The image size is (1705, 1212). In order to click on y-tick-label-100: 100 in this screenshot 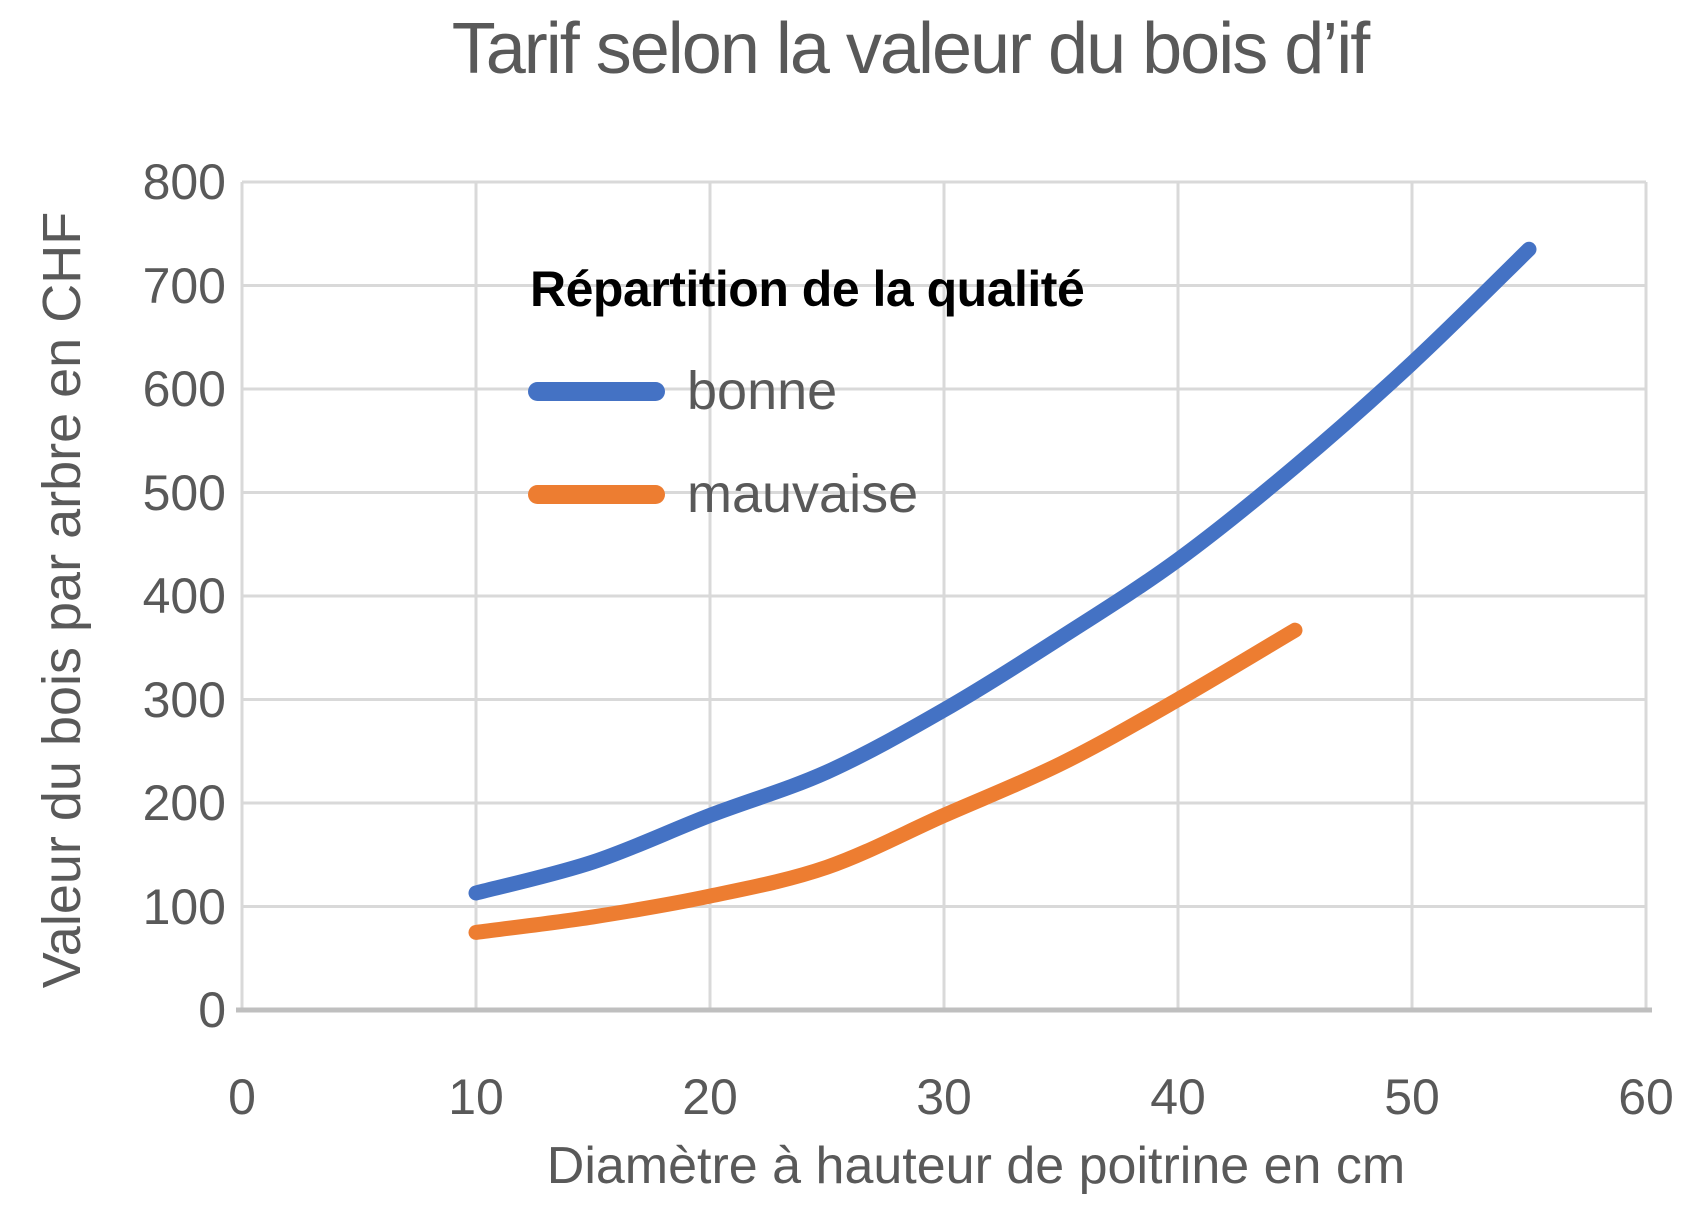, I will do `click(184, 906)`.